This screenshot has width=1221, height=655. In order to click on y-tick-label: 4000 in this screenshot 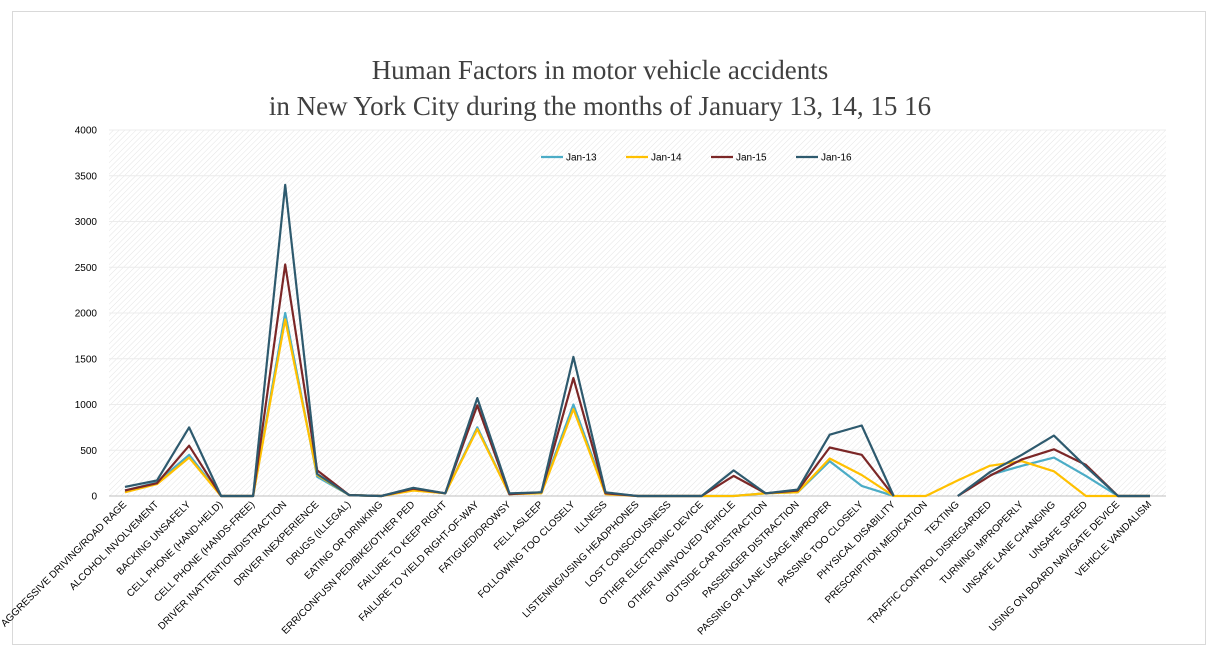, I will do `click(86, 131)`.